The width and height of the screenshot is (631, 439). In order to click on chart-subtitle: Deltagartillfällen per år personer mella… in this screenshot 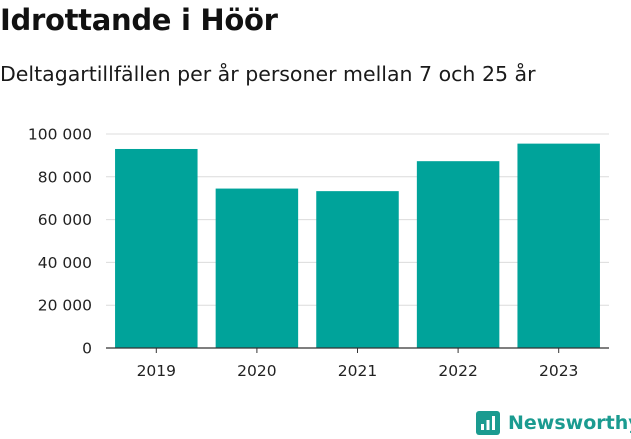, I will do `click(268, 74)`.